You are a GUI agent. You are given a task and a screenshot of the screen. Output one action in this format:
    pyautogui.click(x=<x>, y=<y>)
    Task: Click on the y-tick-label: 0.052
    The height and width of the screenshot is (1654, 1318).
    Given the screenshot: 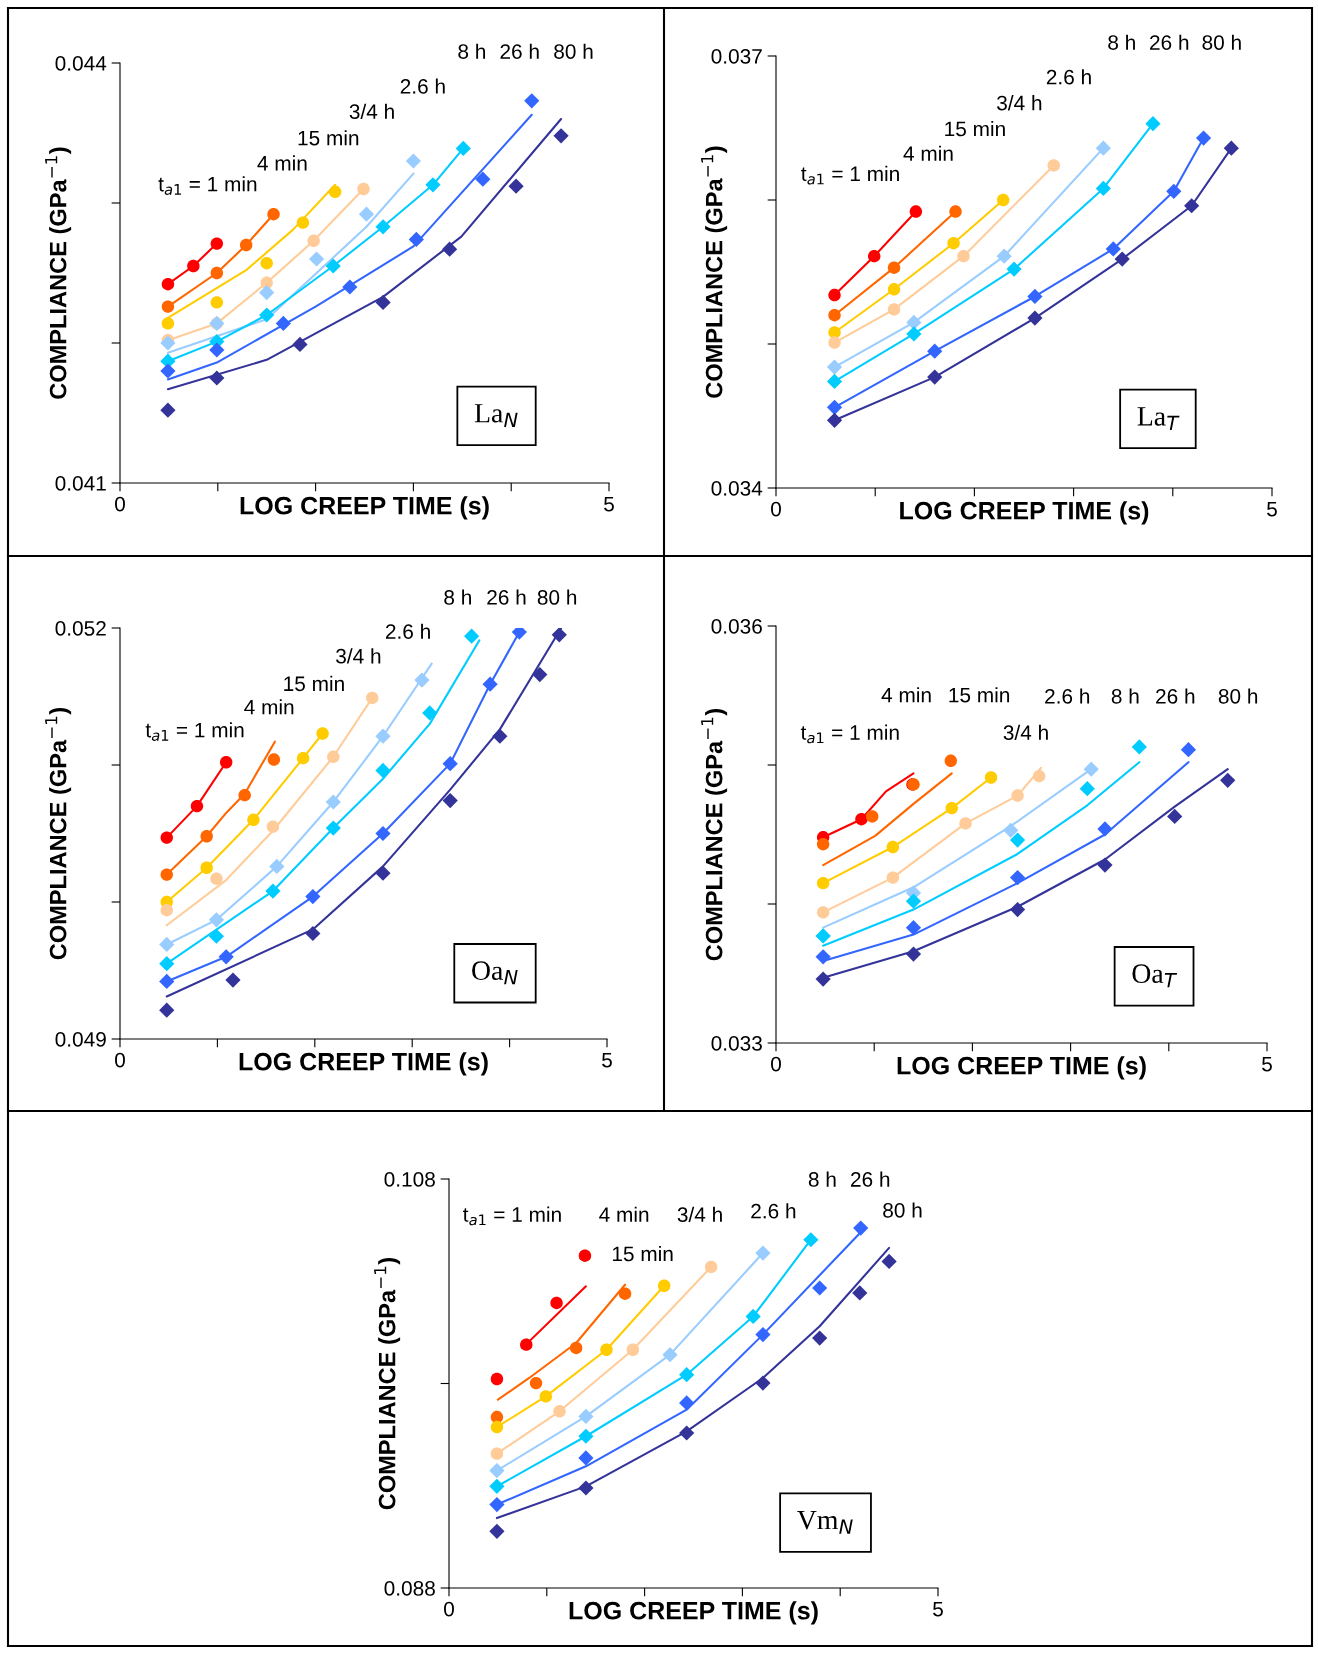 What is the action you would take?
    pyautogui.click(x=80, y=628)
    